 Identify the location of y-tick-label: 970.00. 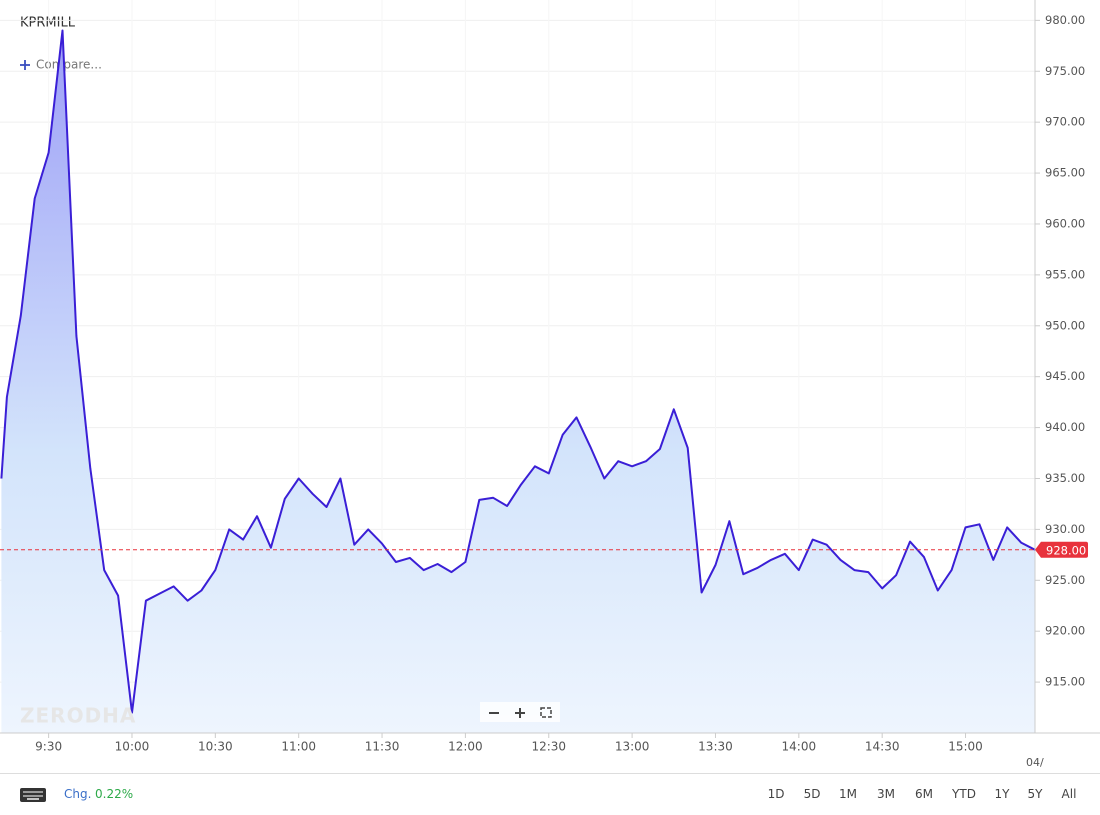
(1065, 122).